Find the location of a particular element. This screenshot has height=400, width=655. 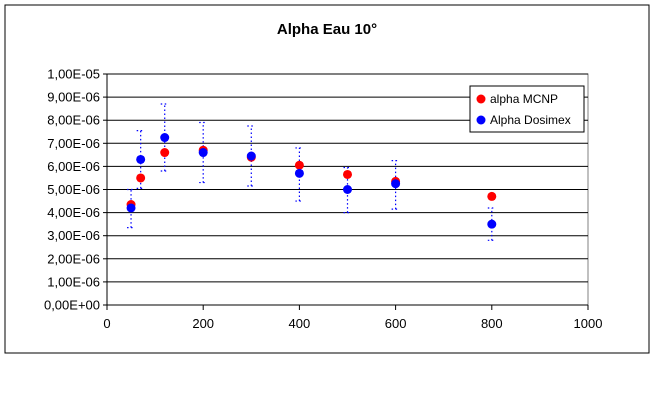

legend-marker-alpha-mcnp is located at coordinates (481, 99).